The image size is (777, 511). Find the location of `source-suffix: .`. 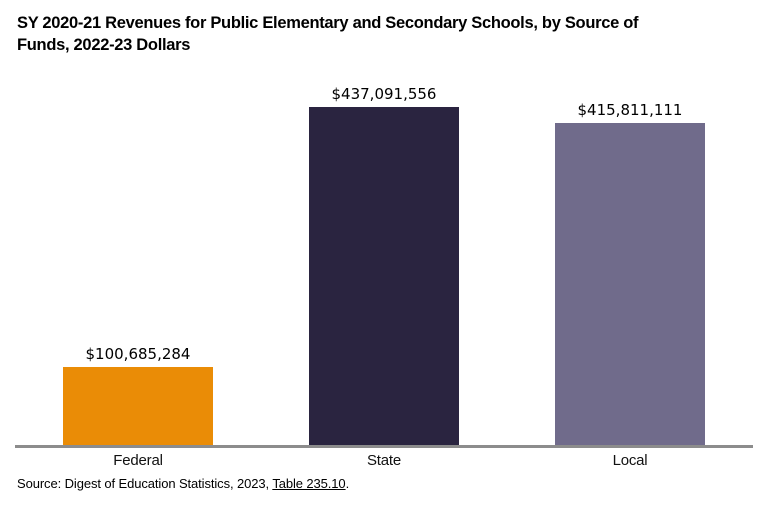

source-suffix: . is located at coordinates (347, 483).